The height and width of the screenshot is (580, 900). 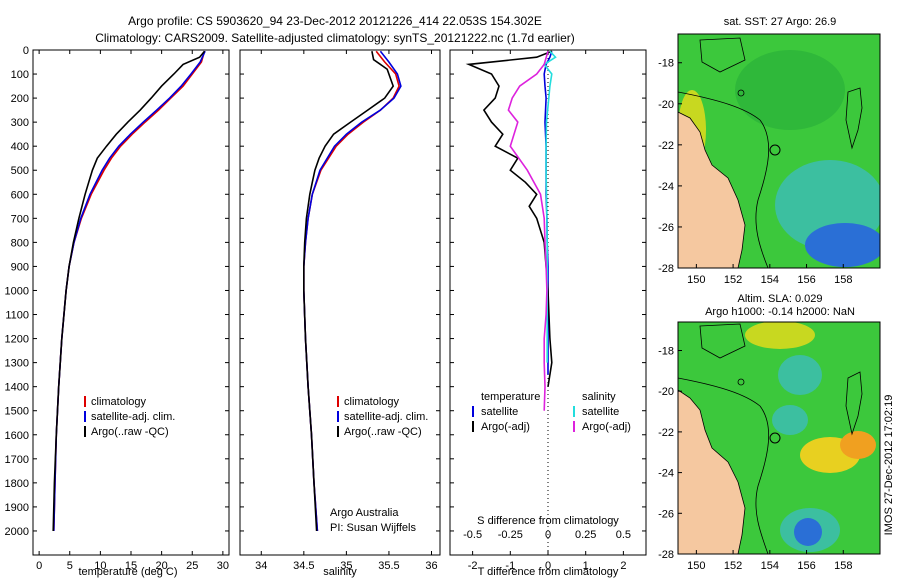 I want to click on difference-x-label-t: T difference from climatology, so click(x=548, y=572).